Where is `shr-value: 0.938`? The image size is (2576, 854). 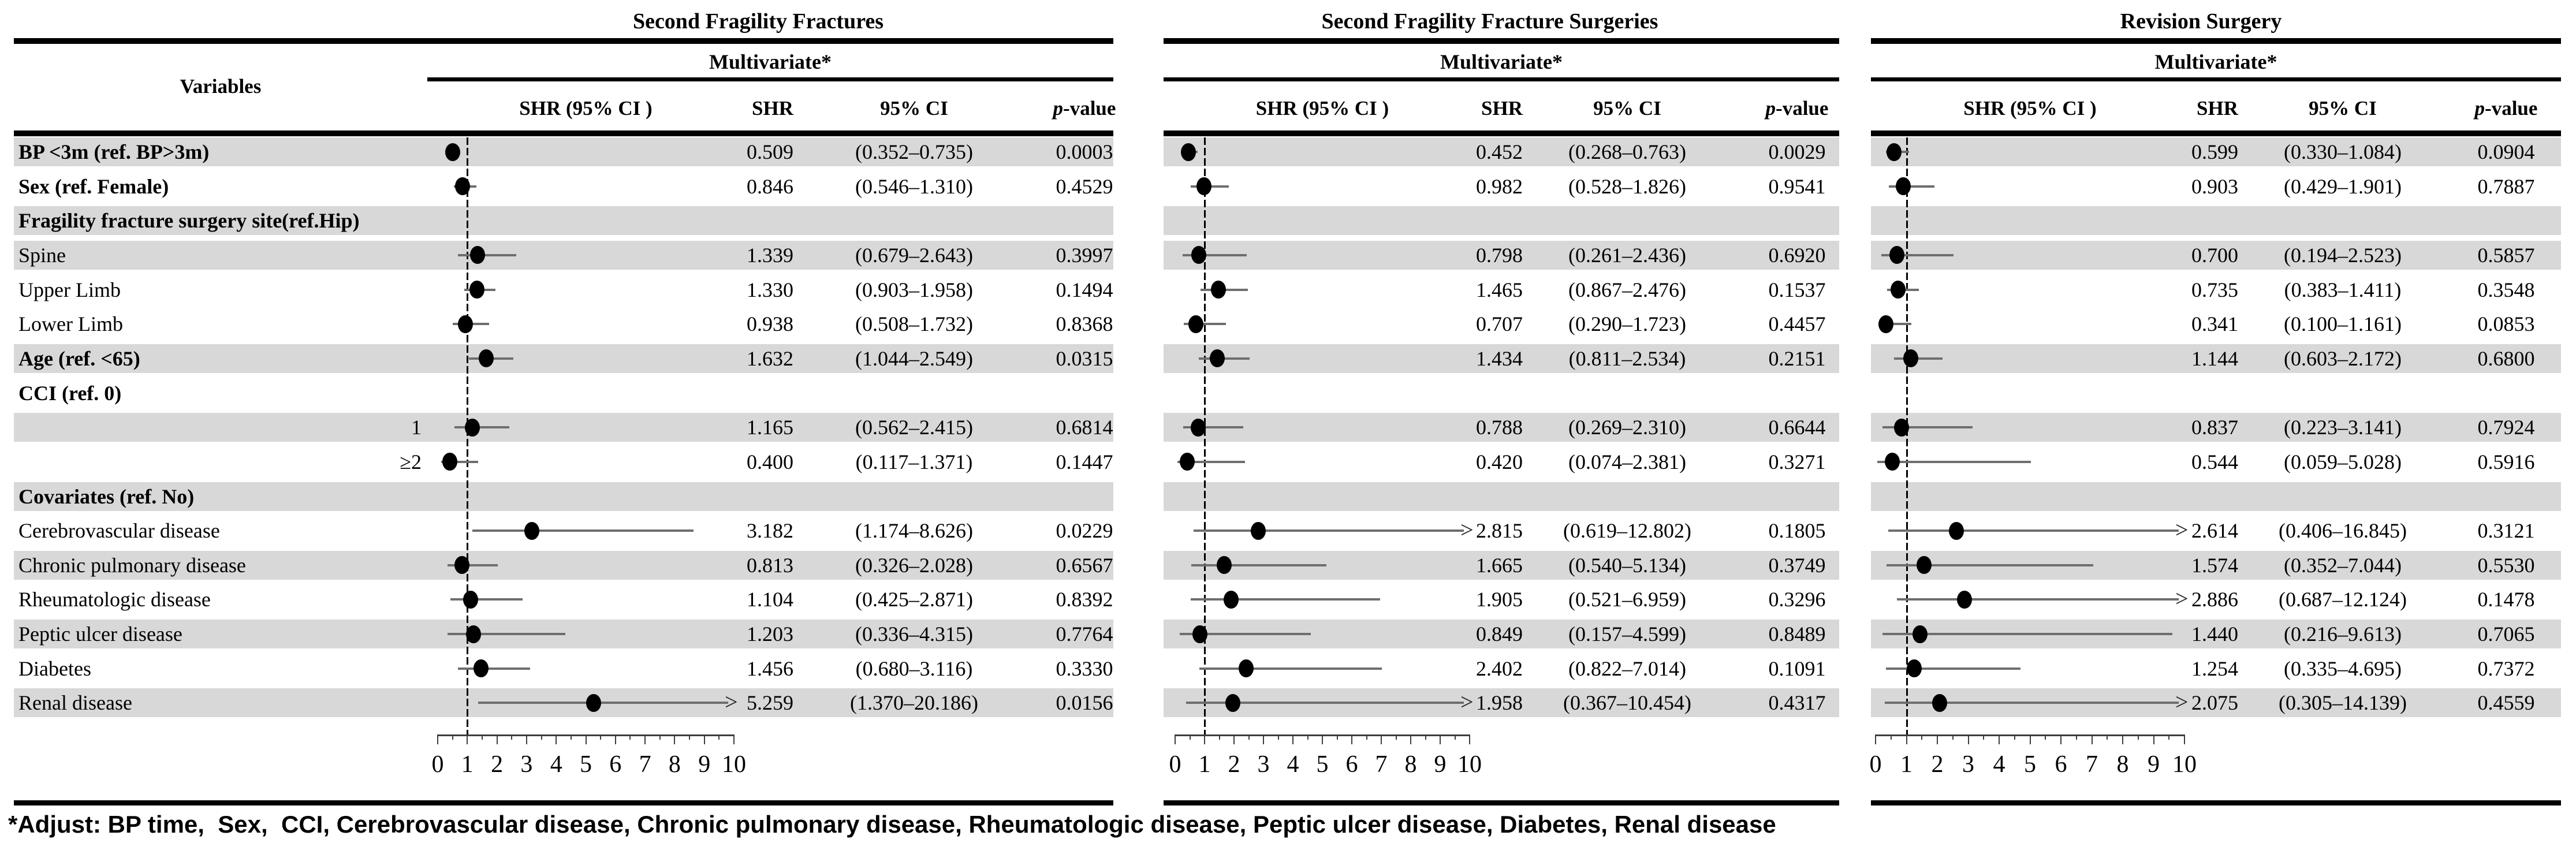
shr-value: 0.938 is located at coordinates (770, 324).